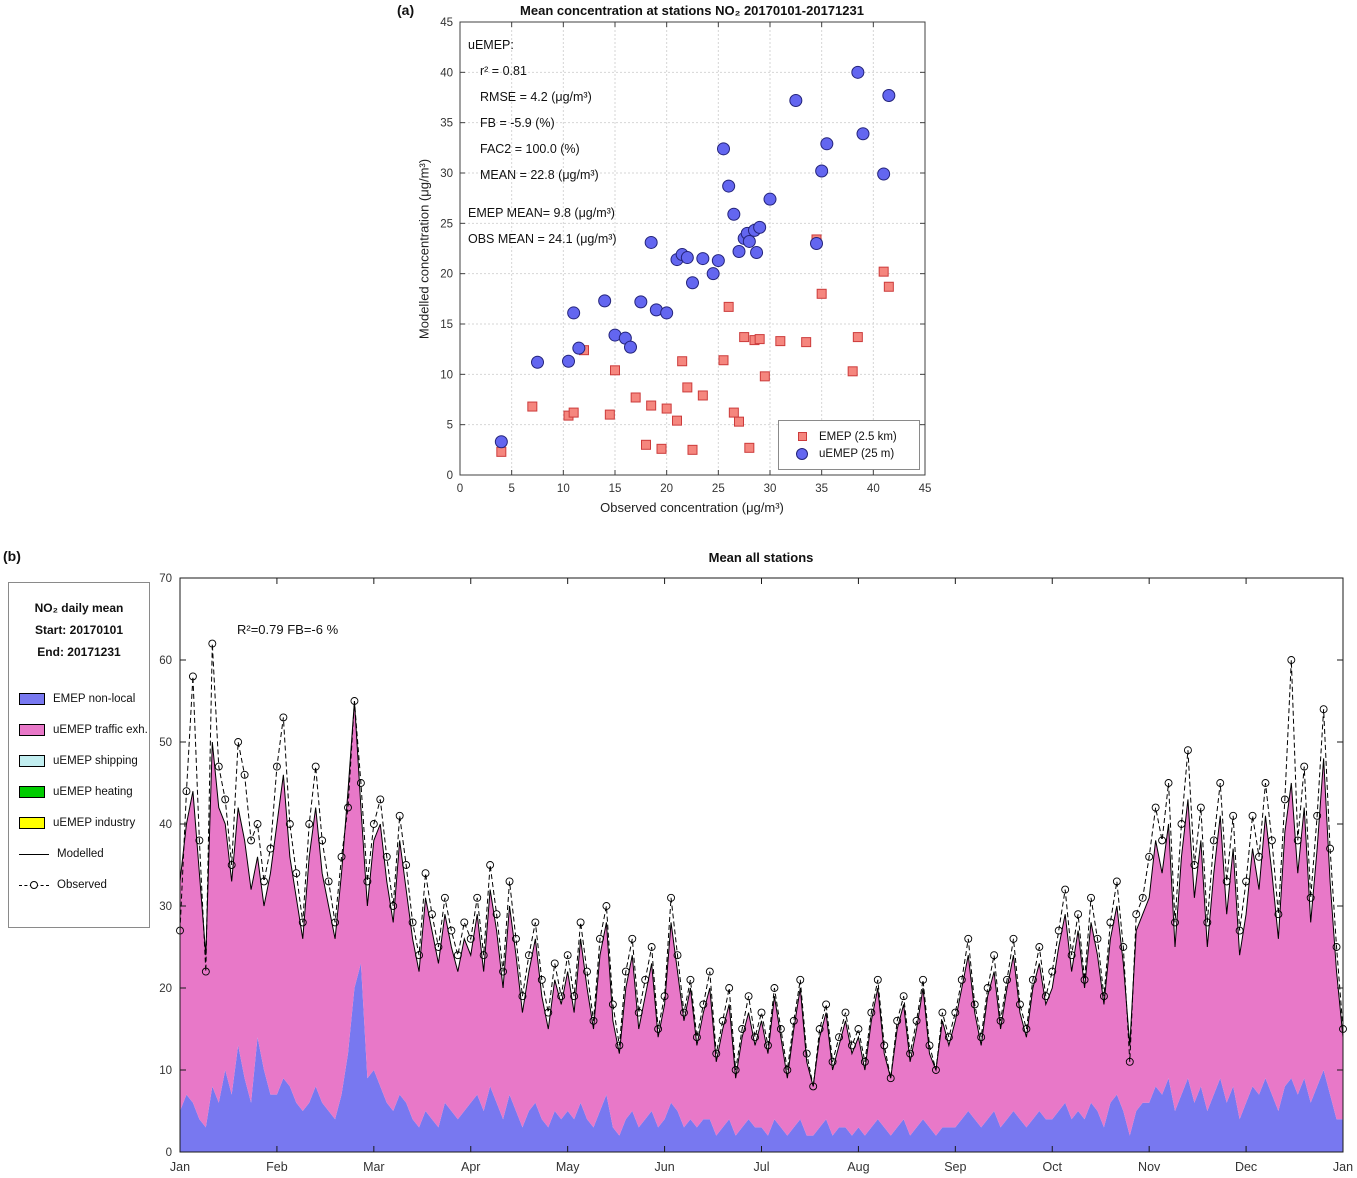  I want to click on timeseries-x-tick-label: Sep, so click(955, 1167).